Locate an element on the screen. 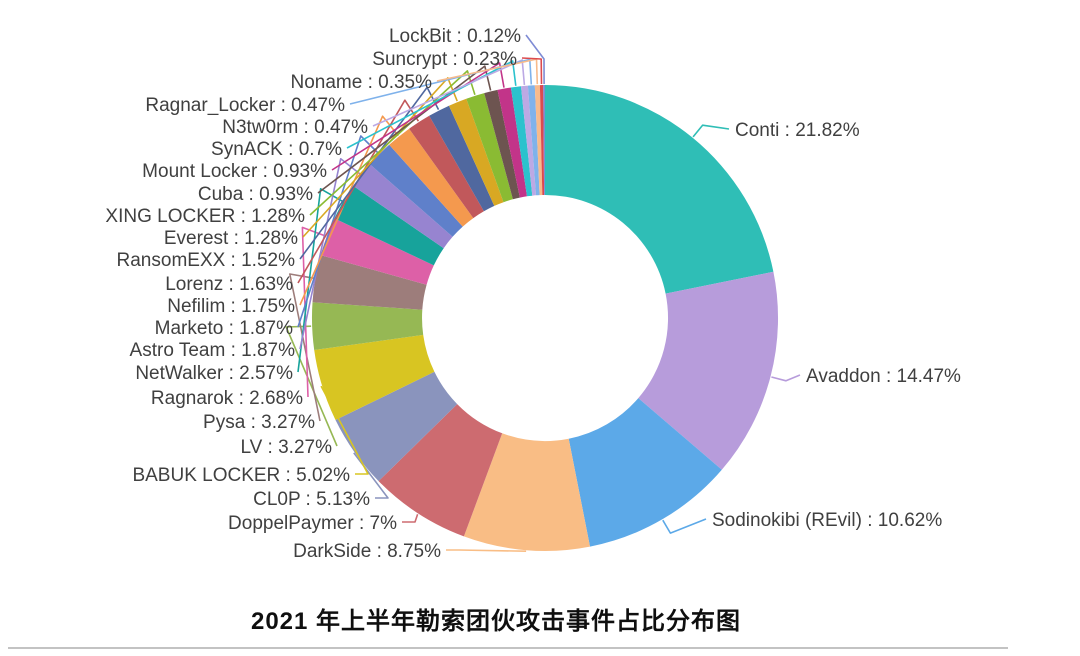 This screenshot has height=656, width=1080. label-conti: Conti : 21.82% is located at coordinates (797, 130).